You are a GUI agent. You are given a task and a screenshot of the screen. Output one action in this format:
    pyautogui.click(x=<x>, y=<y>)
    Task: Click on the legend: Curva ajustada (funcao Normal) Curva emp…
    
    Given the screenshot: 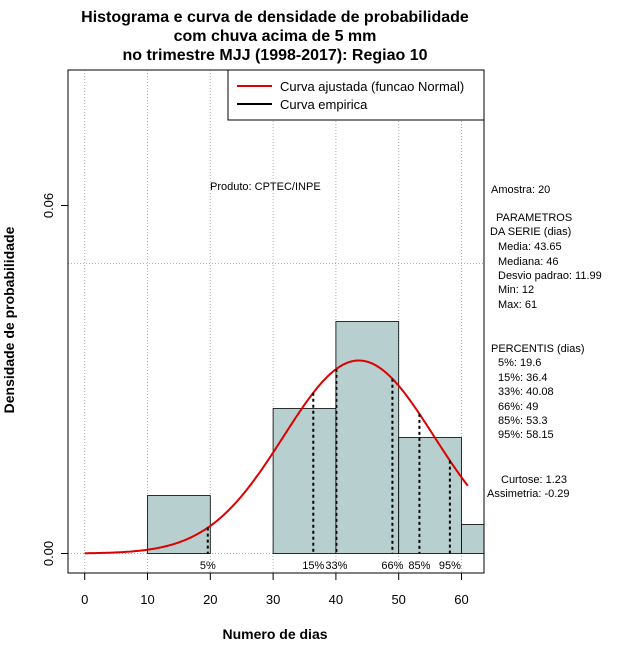 What is the action you would take?
    pyautogui.click(x=356, y=95)
    